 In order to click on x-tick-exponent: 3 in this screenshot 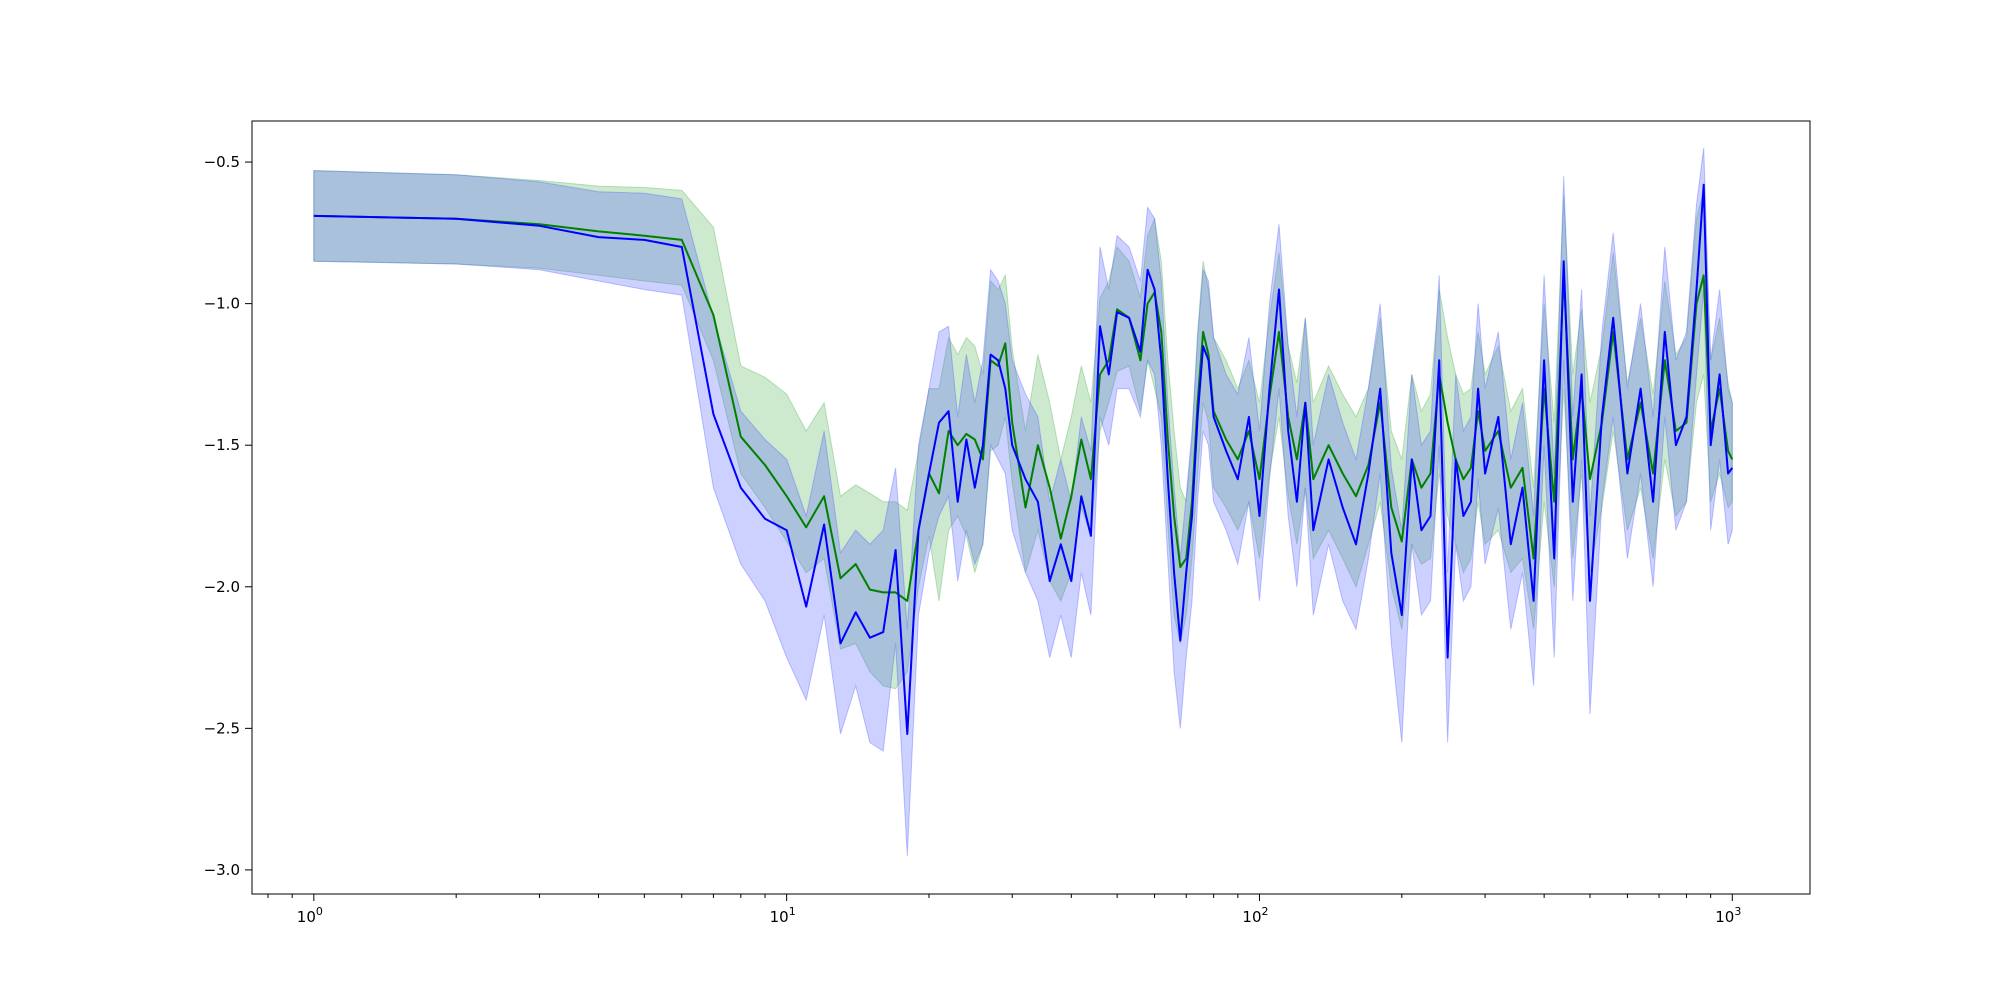, I will do `click(1737, 911)`.